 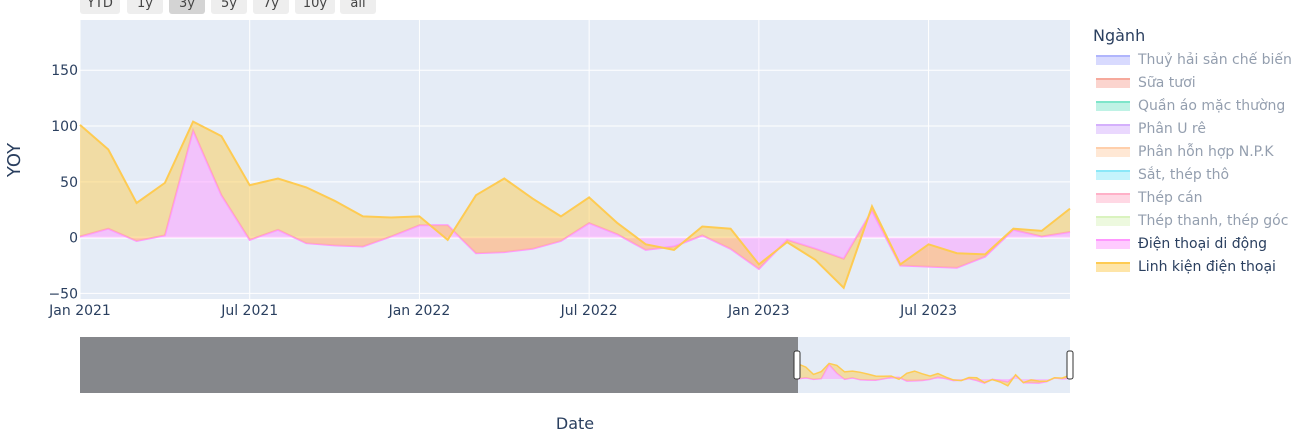 What do you see at coordinates (1184, 174) in the screenshot?
I see `legend-label: Sắt, thép thô` at bounding box center [1184, 174].